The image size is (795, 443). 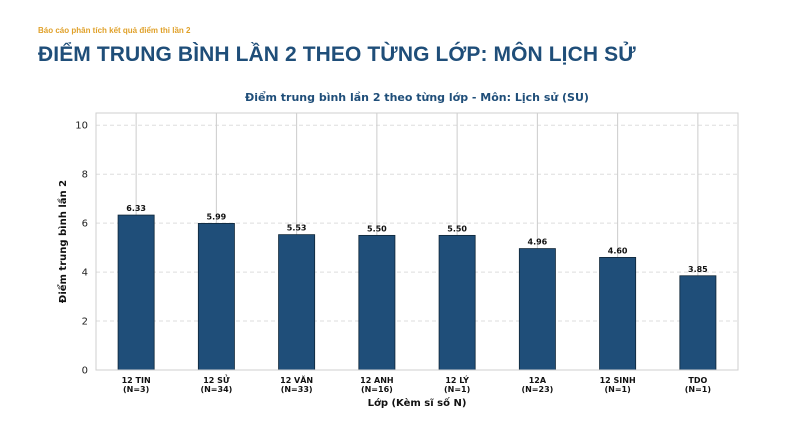 What do you see at coordinates (697, 380) in the screenshot?
I see `x-tick-label: TDO` at bounding box center [697, 380].